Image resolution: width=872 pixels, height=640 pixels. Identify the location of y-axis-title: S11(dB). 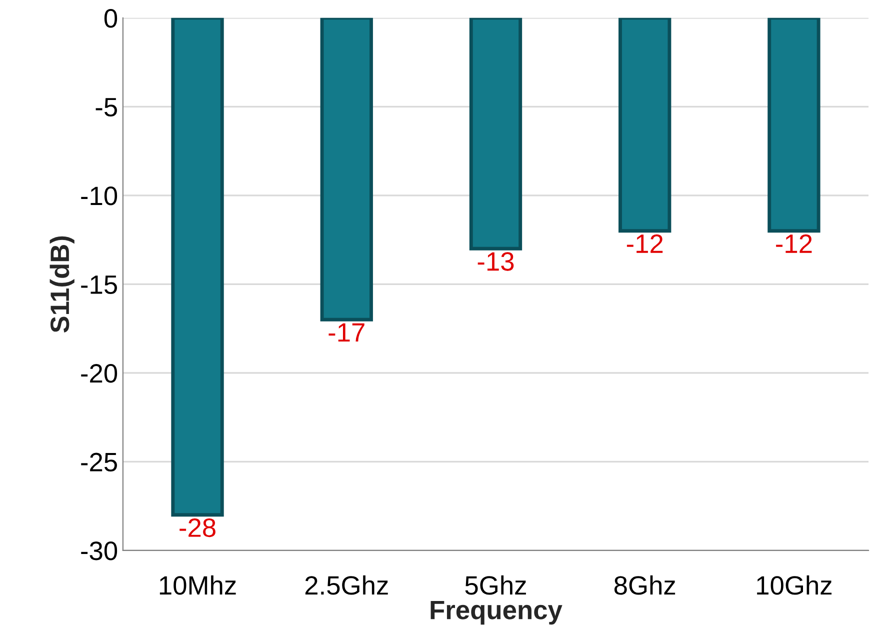
(62, 284).